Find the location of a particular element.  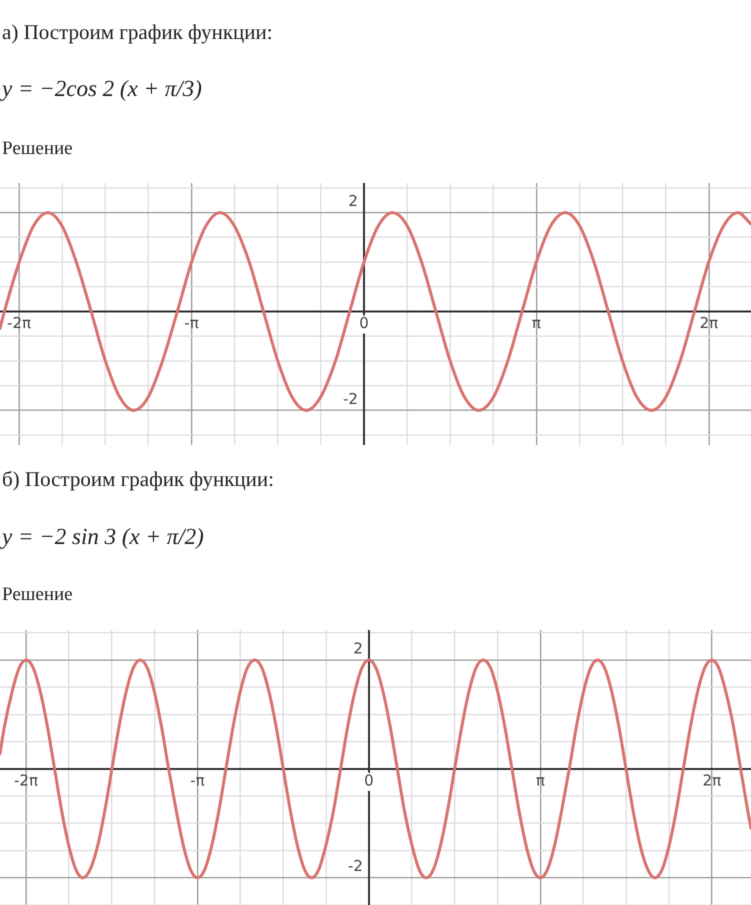

chart-subtitle: y = −2 sin 3 (x + π/2) is located at coordinates (103, 537).